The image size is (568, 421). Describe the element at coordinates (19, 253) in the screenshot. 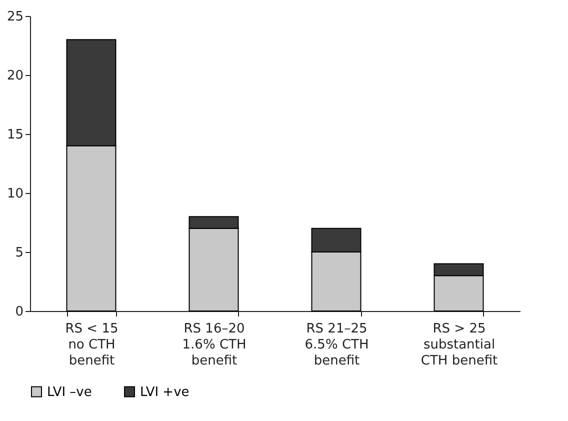

I see `y-tick-label: 5` at that location.